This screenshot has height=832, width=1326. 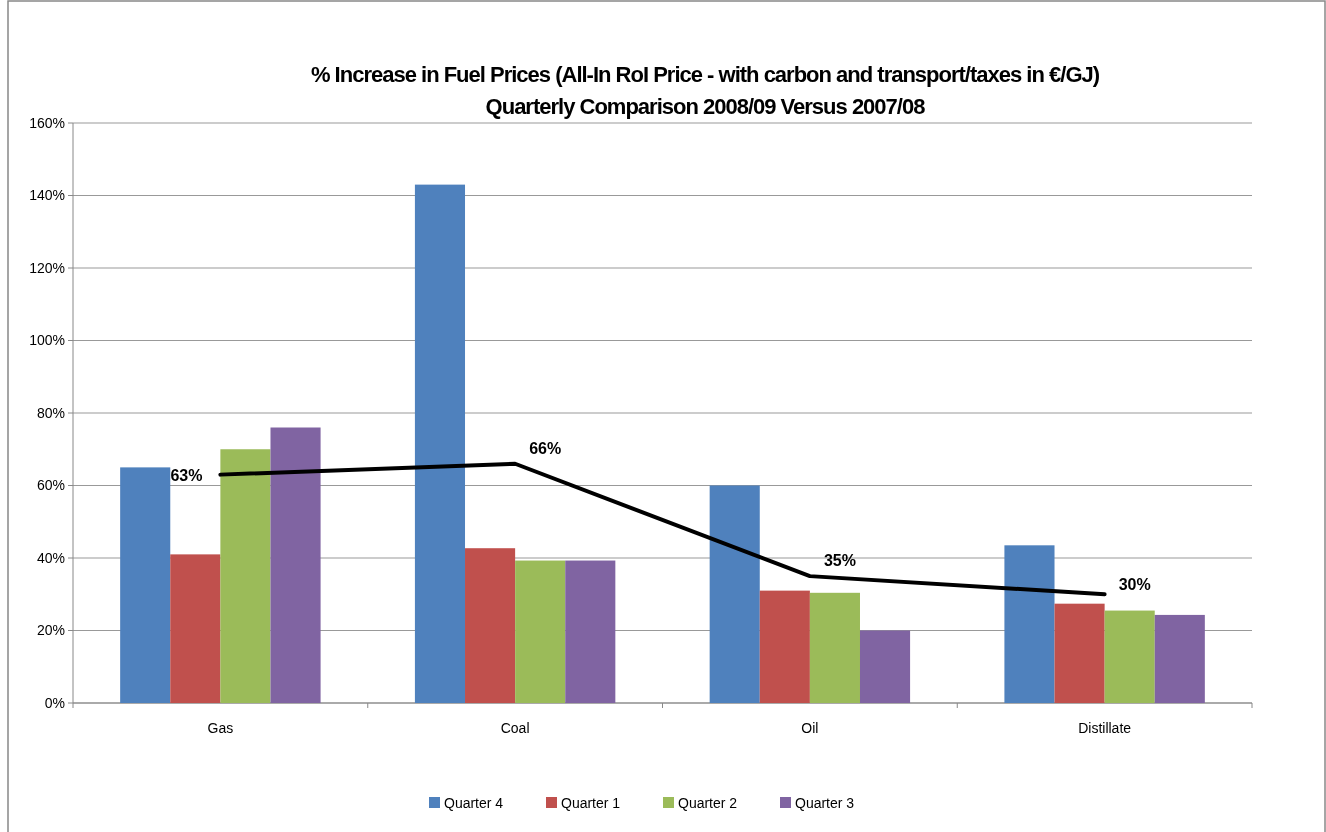 What do you see at coordinates (705, 106) in the screenshot?
I see `chart-subtitle: Quarterly Comparison 2008/09 Versus 2007/08` at bounding box center [705, 106].